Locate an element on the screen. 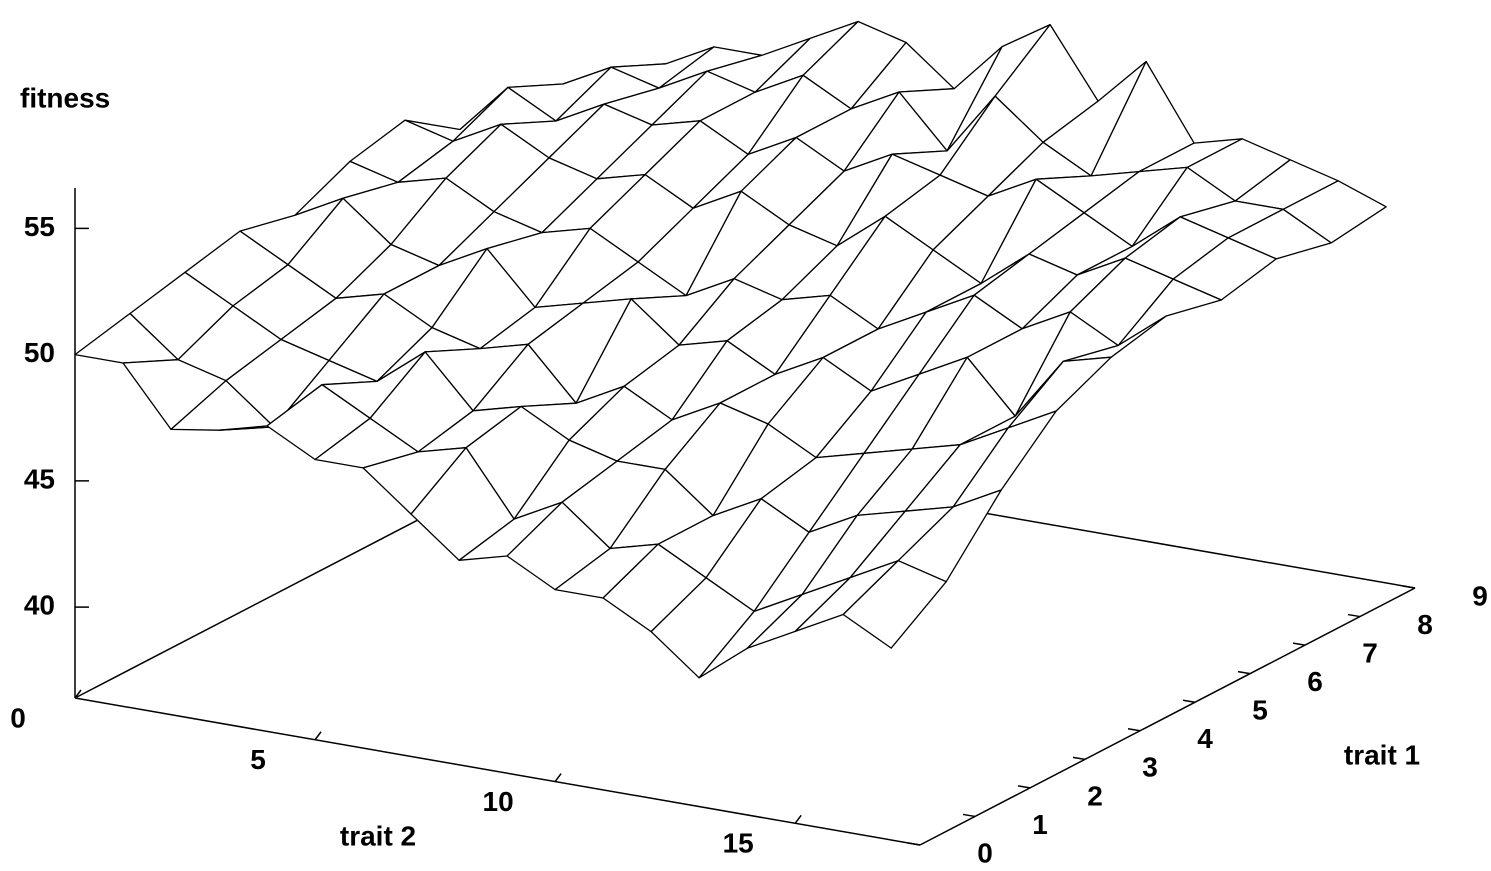  y-tick-label: 3 is located at coordinates (1150, 767).